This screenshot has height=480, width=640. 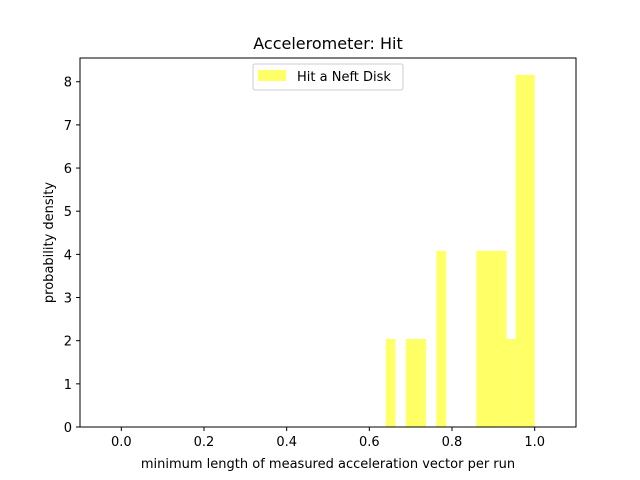 What do you see at coordinates (327, 43) in the screenshot?
I see `chart-title: Accelerometer: Hit` at bounding box center [327, 43].